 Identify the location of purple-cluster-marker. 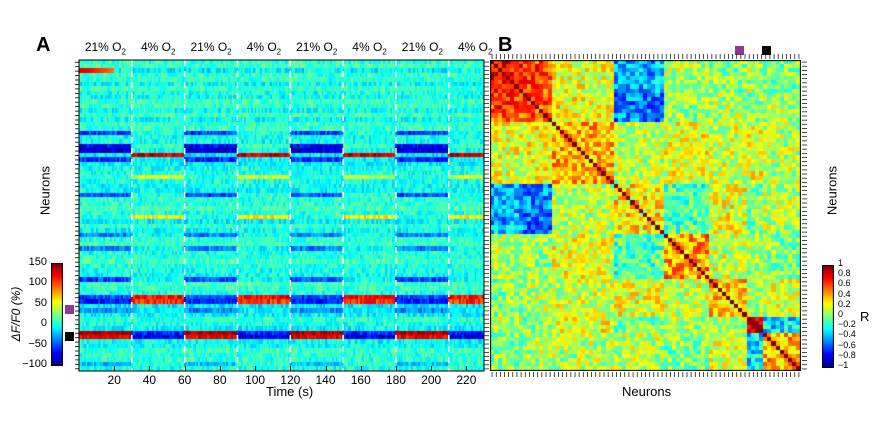
(69, 309).